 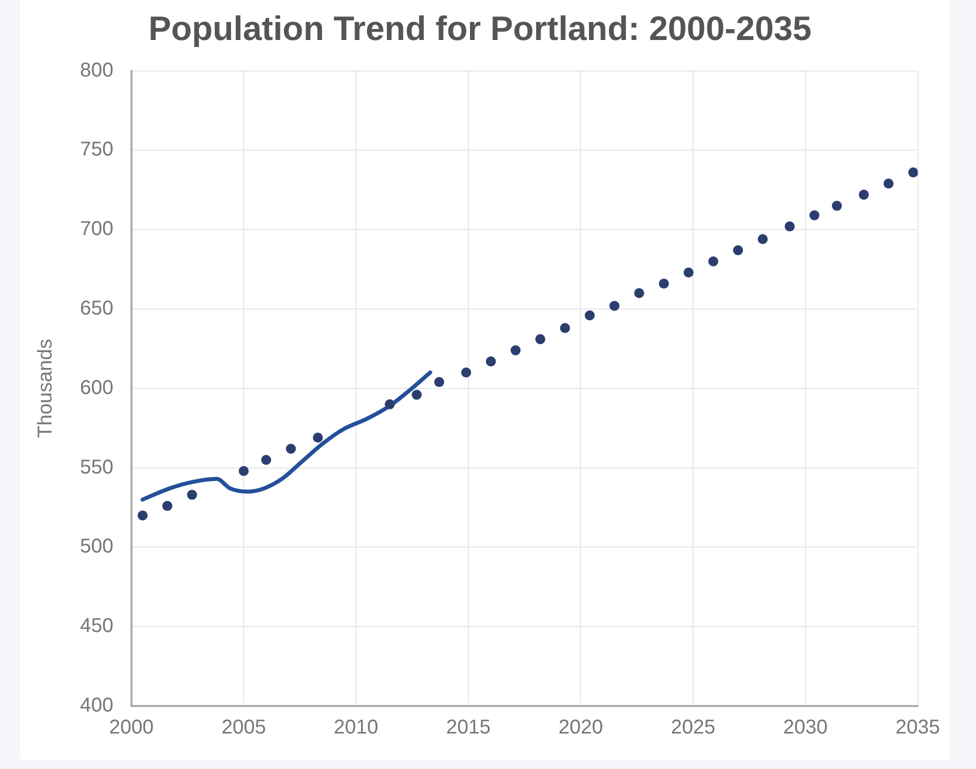 What do you see at coordinates (286, 436) in the screenshot?
I see `line-series` at bounding box center [286, 436].